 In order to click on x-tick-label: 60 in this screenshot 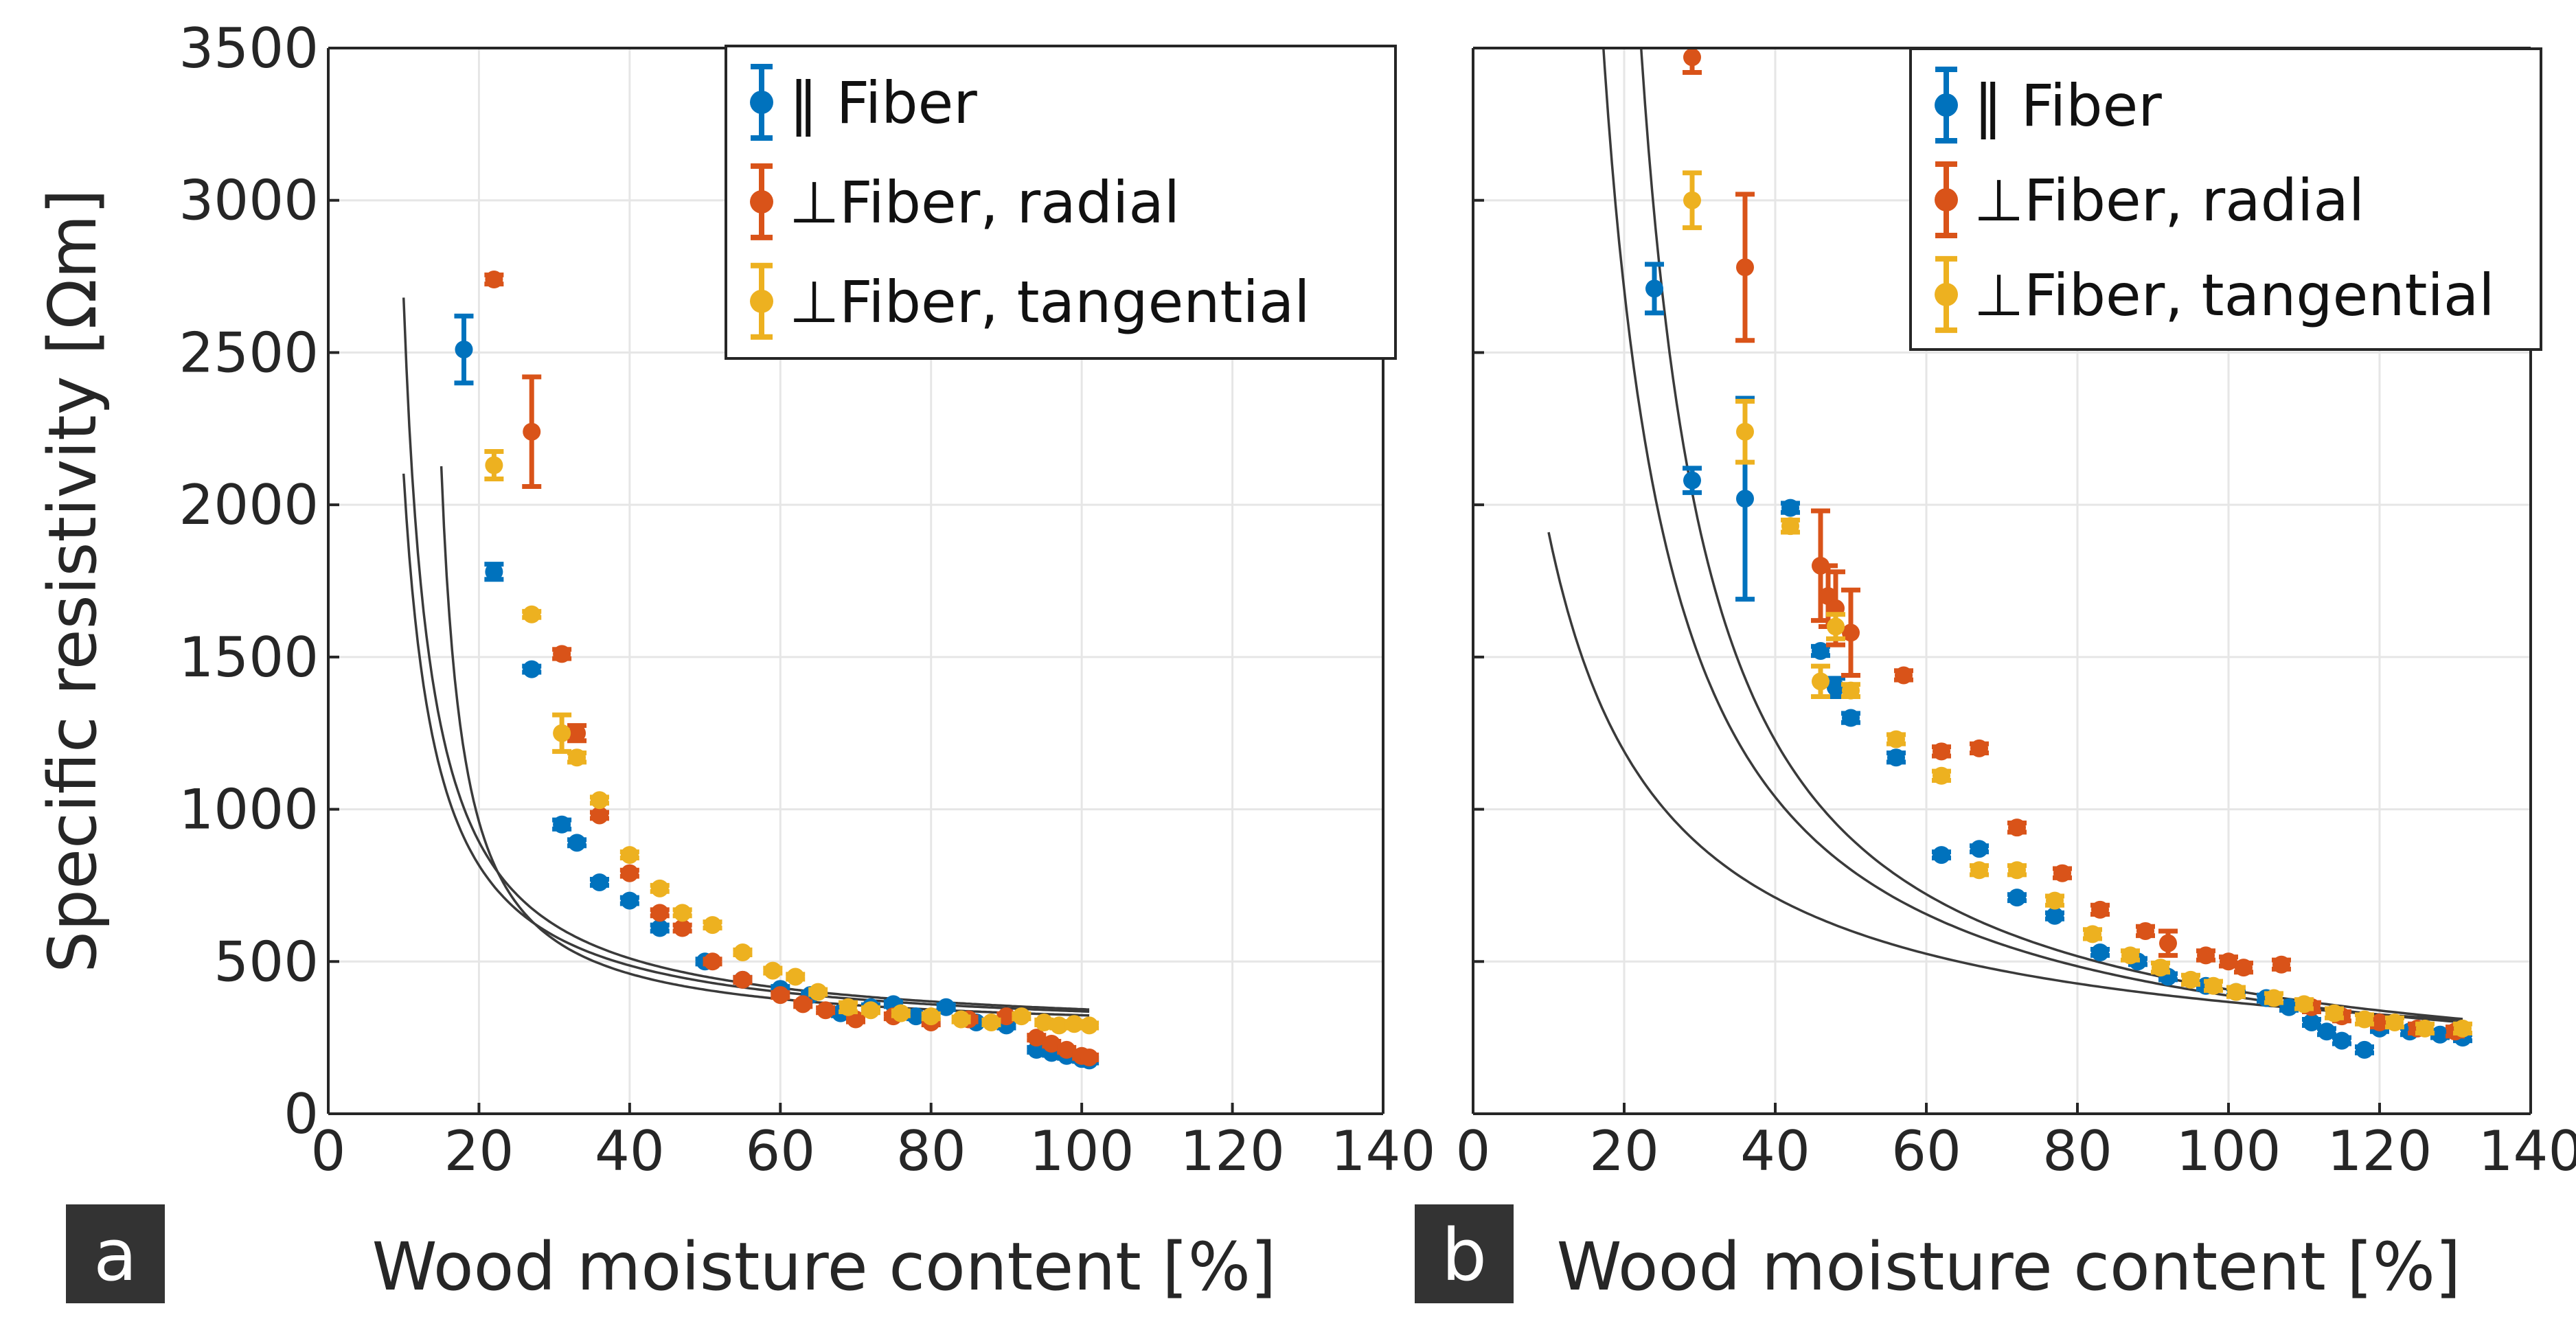, I will do `click(1926, 1151)`.